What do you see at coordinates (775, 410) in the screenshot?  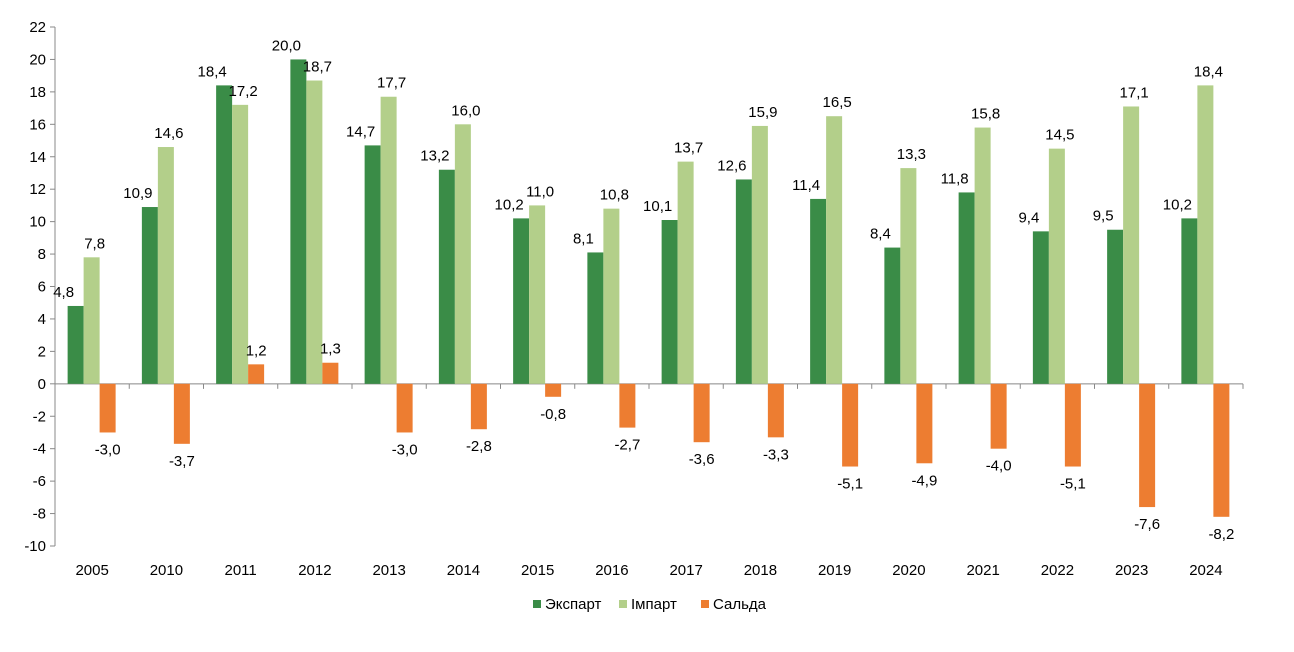 I see `bar-Сальда-2018` at bounding box center [775, 410].